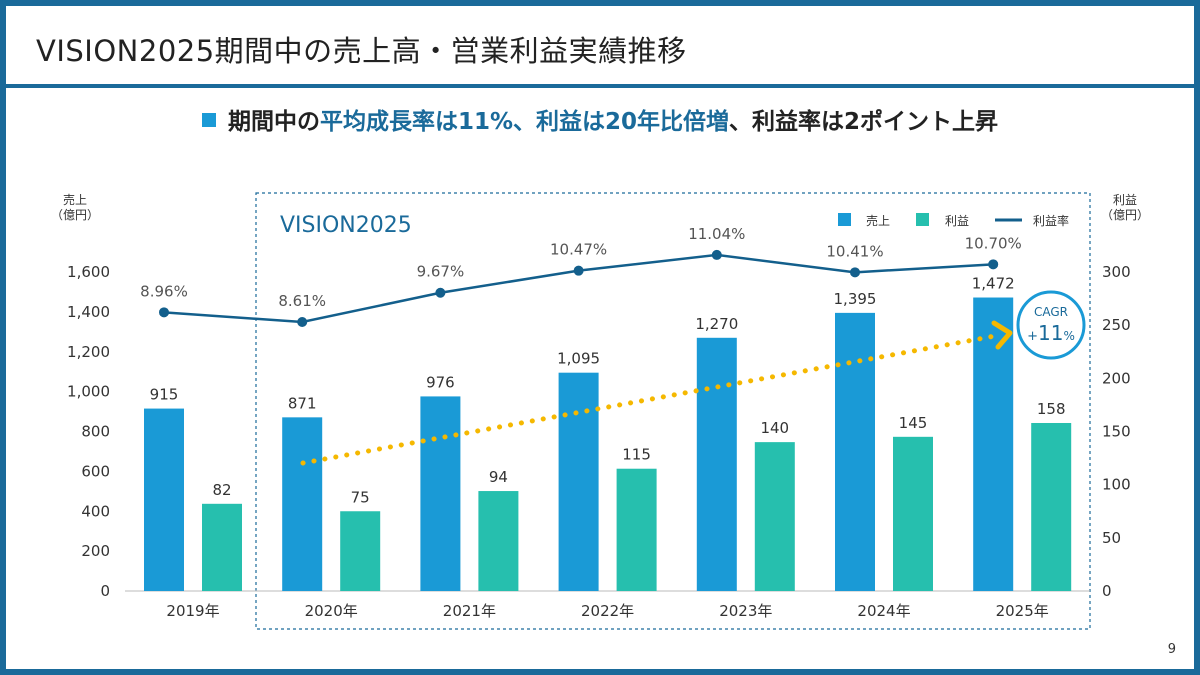 Image resolution: width=1200 pixels, height=675 pixels. What do you see at coordinates (524, 122) in the screenshot?
I see `subtitle-highlight: 平均成長率は11%、利益は20年比倍増` at bounding box center [524, 122].